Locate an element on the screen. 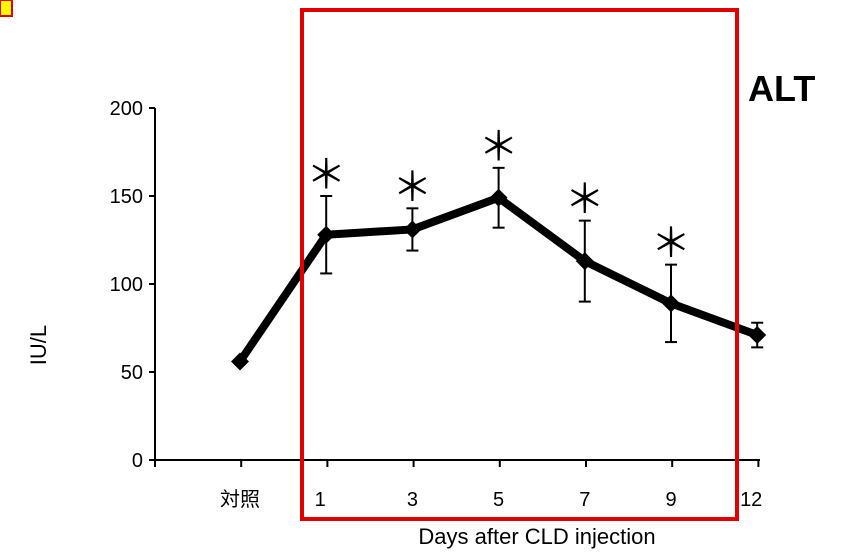 This screenshot has height=554, width=852. x-category-label: 9 is located at coordinates (670, 500).